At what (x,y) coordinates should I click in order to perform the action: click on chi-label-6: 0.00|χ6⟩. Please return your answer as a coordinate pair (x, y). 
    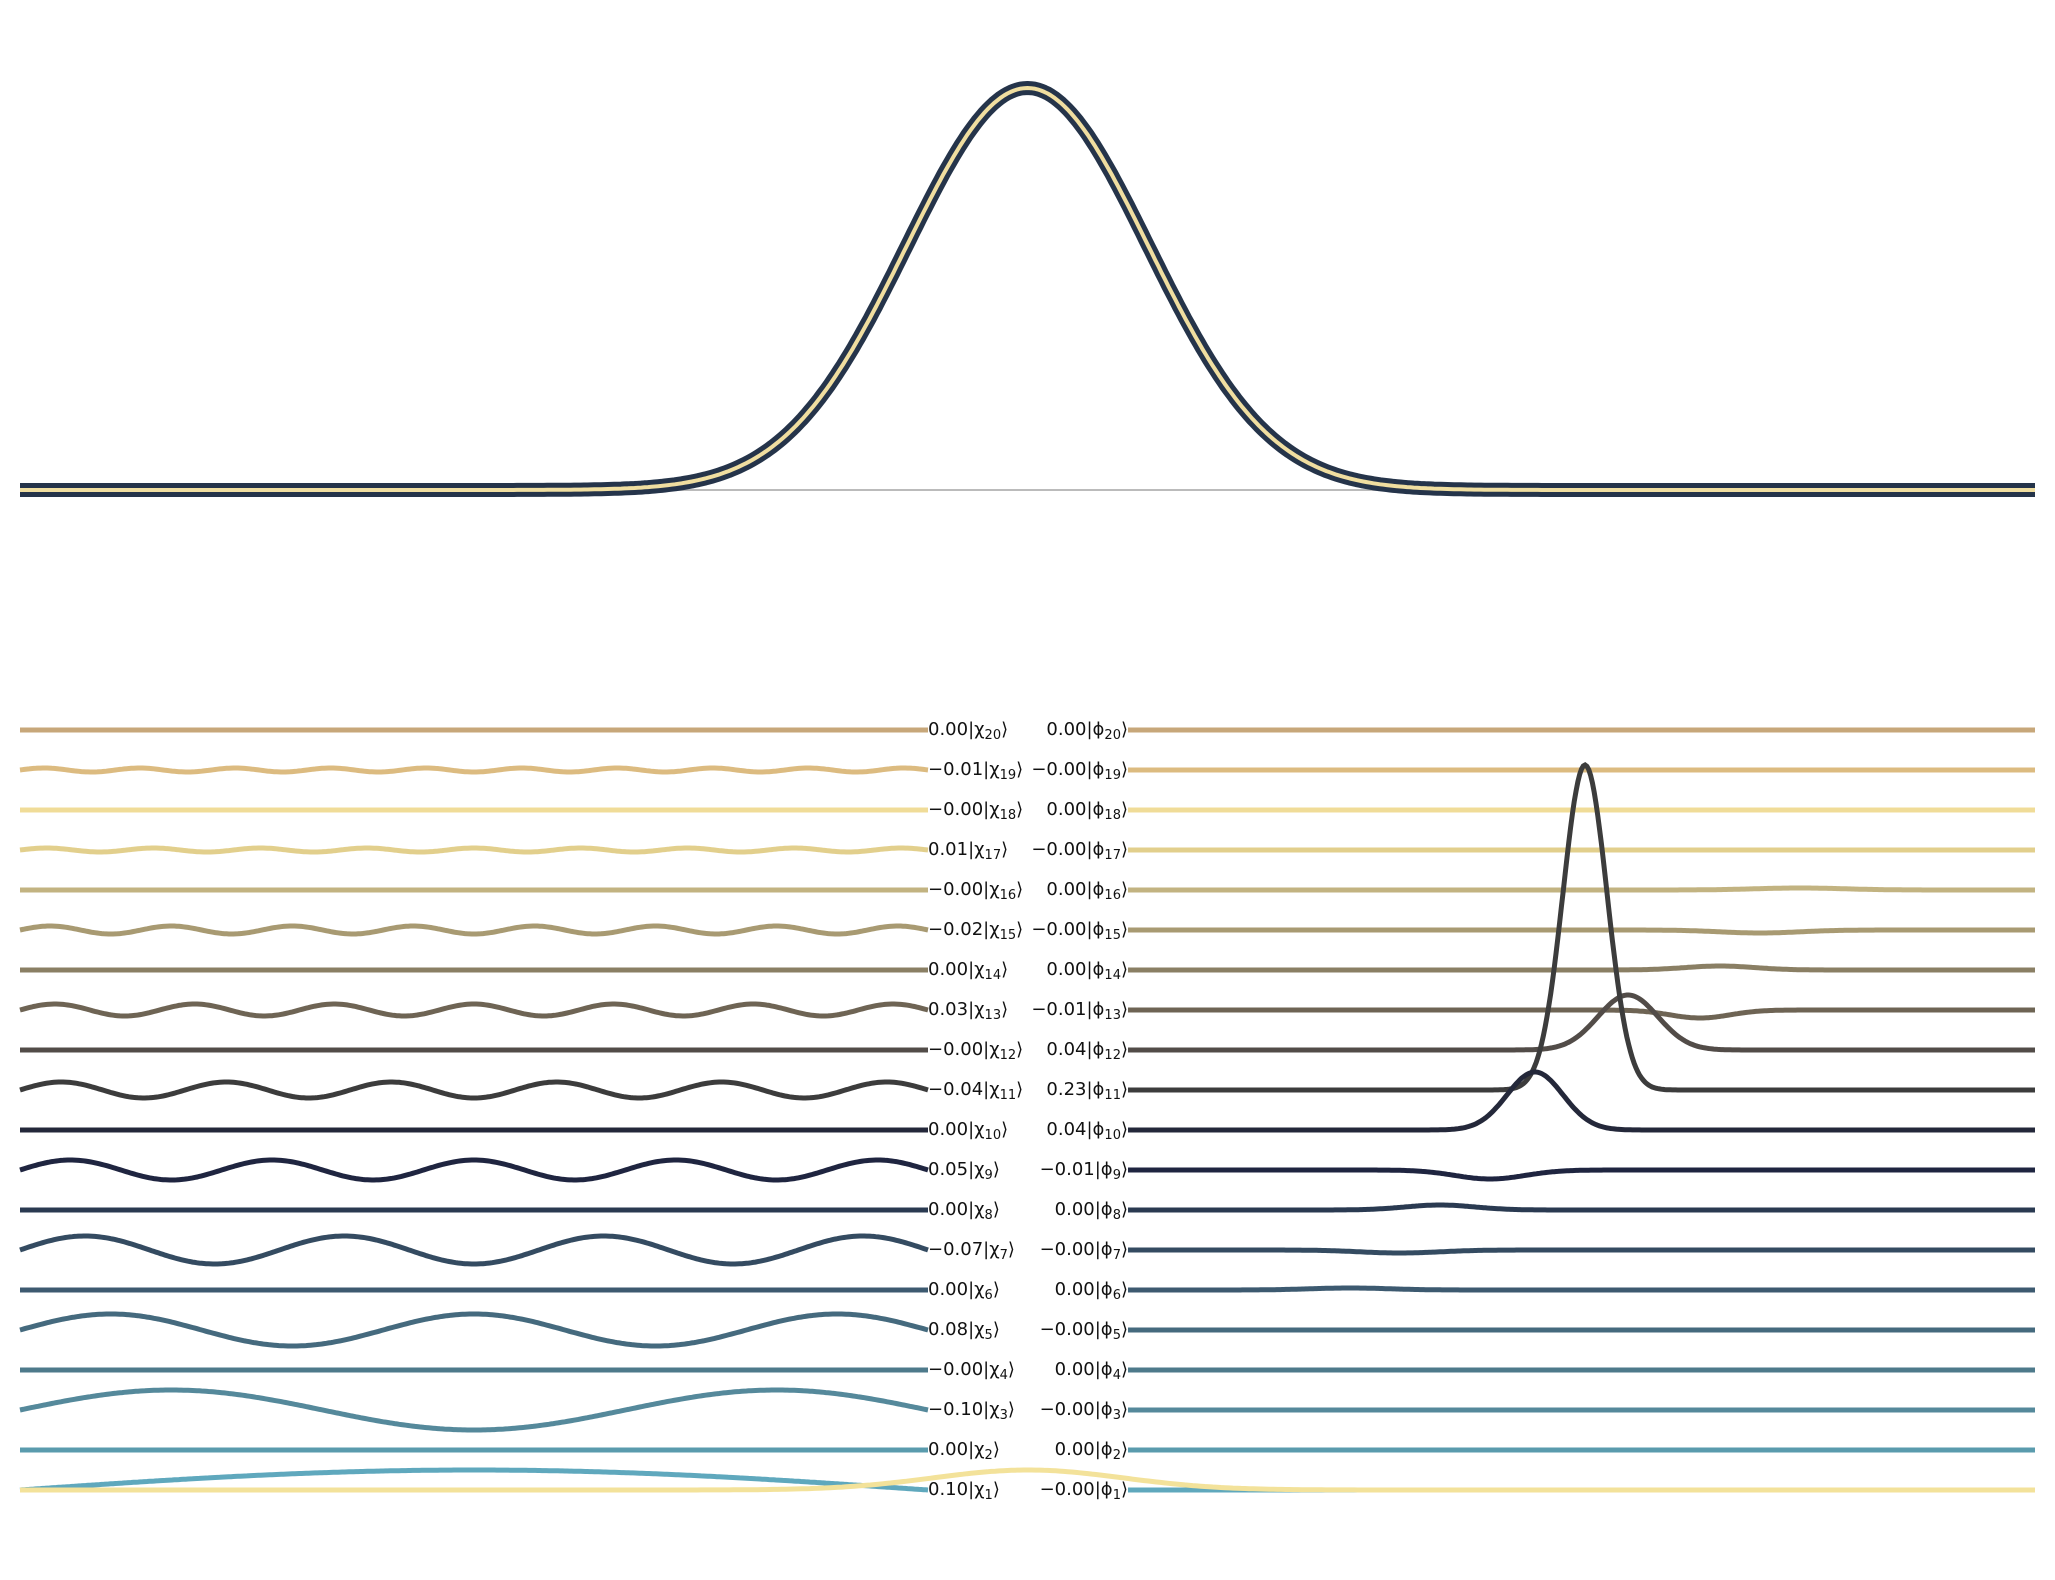
    Looking at the image, I should click on (964, 1291).